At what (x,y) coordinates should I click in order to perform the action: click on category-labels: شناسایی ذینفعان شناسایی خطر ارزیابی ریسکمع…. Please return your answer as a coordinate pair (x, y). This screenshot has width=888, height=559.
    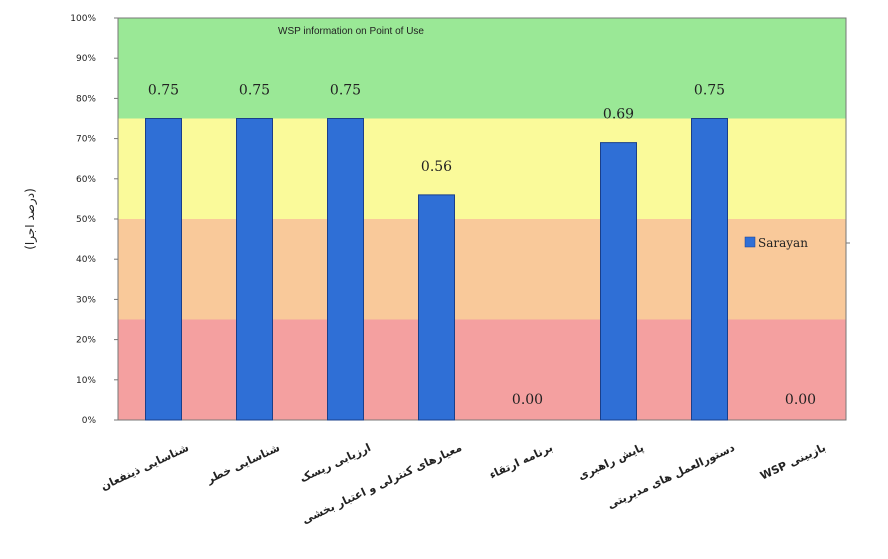
    Looking at the image, I should click on (463, 484).